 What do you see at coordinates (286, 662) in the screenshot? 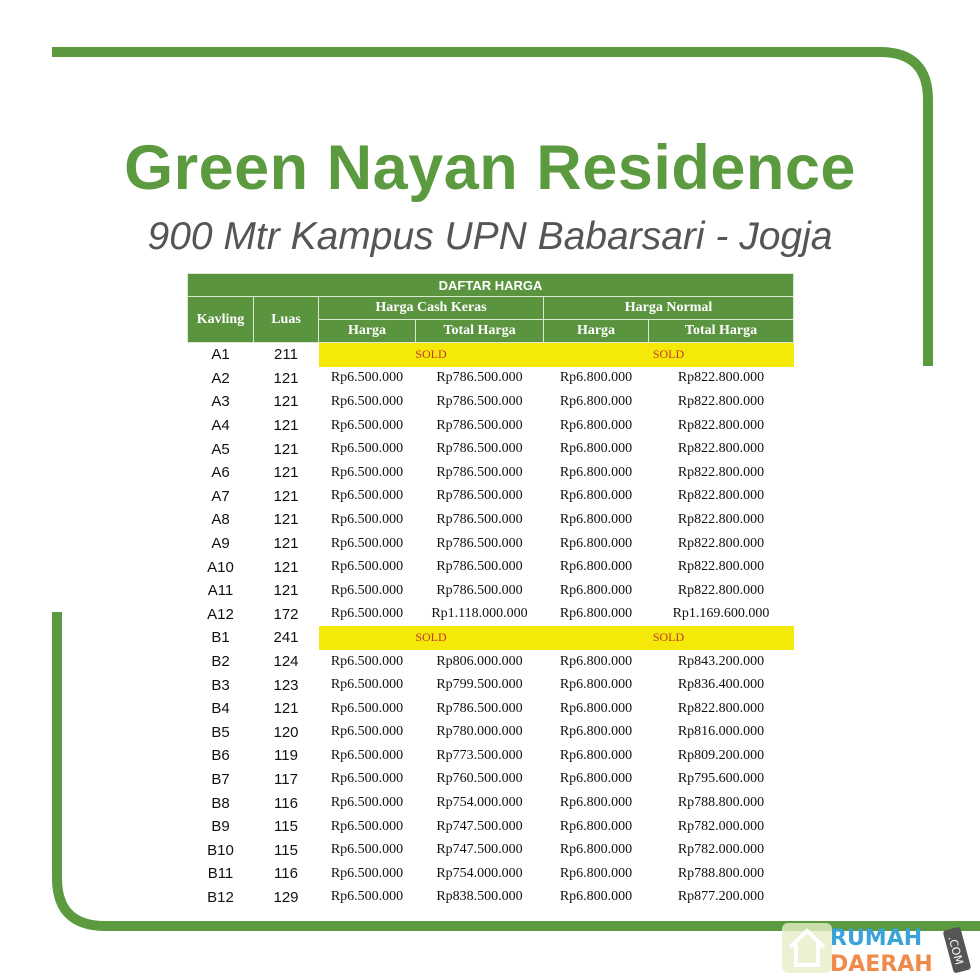
I see `luas-cell: 124` at bounding box center [286, 662].